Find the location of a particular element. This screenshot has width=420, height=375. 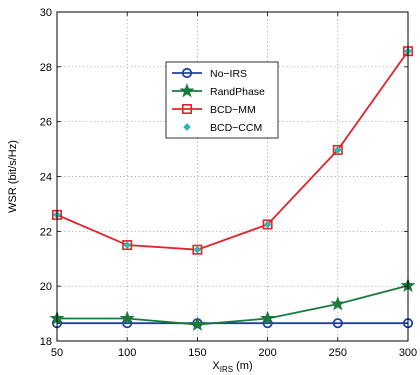

legend-entry: BCD−CCM is located at coordinates (222, 128).